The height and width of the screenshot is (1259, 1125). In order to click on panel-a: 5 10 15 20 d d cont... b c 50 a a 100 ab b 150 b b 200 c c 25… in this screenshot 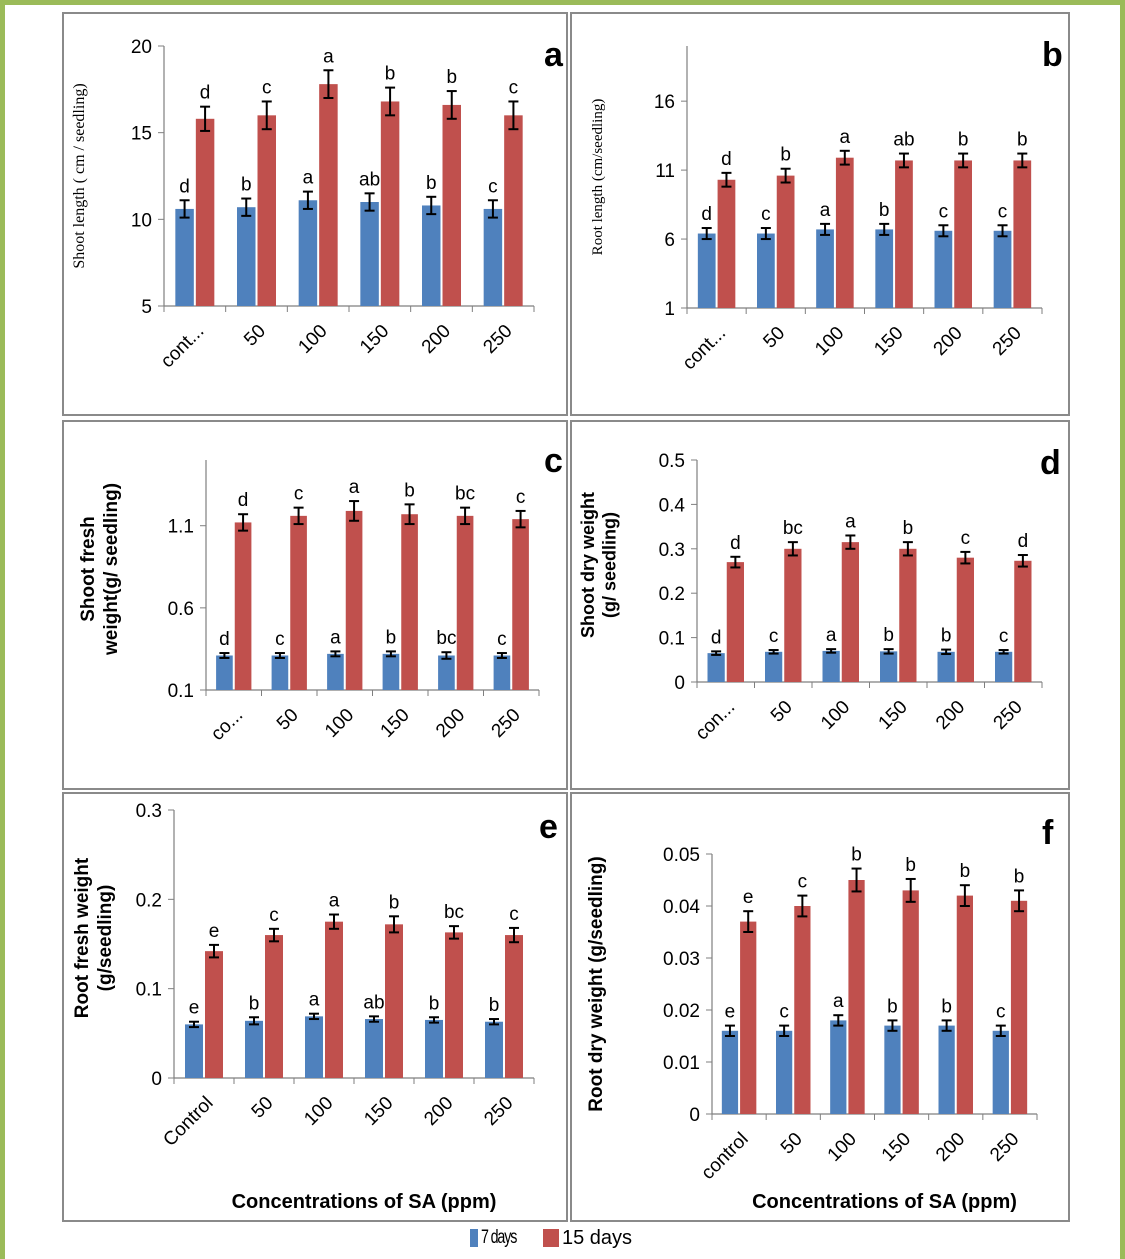, I will do `click(315, 214)`.